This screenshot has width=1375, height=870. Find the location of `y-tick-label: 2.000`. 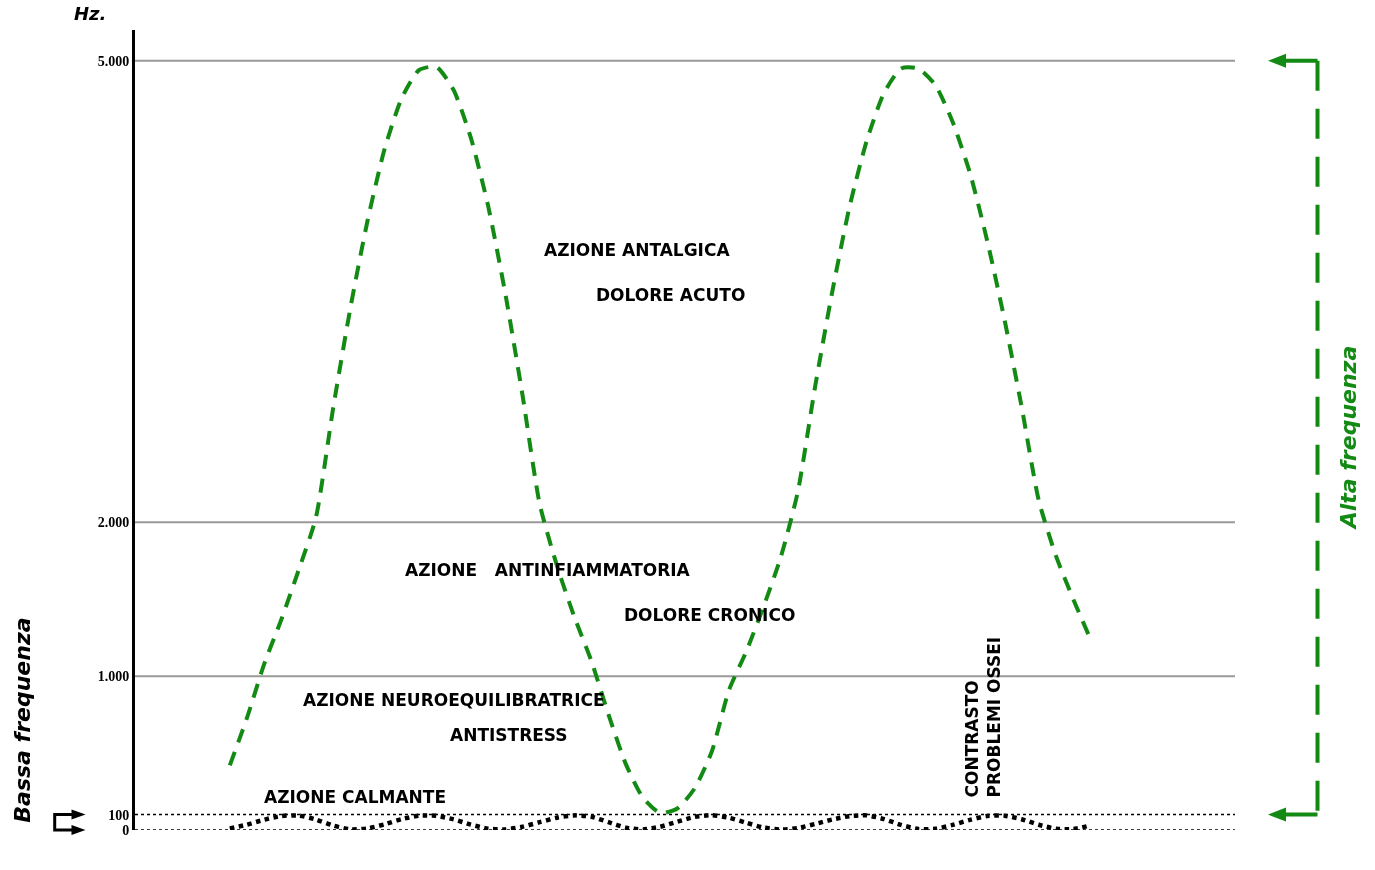

y-tick-label: 2.000 is located at coordinates (113, 523).